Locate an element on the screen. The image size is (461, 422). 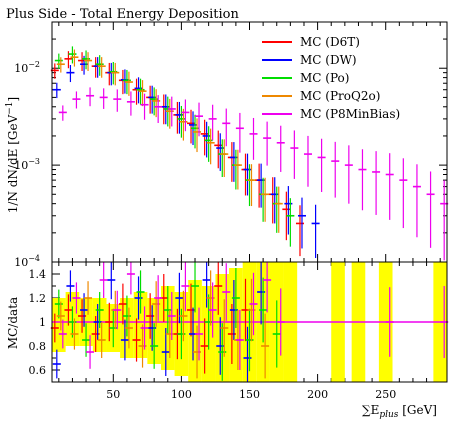
main-y-axis-label-end: ] is located at coordinates (13, 99).